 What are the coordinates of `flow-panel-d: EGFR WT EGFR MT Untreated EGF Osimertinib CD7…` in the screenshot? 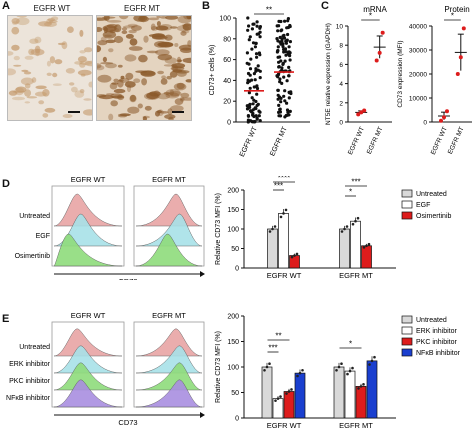 It's located at (110, 227).